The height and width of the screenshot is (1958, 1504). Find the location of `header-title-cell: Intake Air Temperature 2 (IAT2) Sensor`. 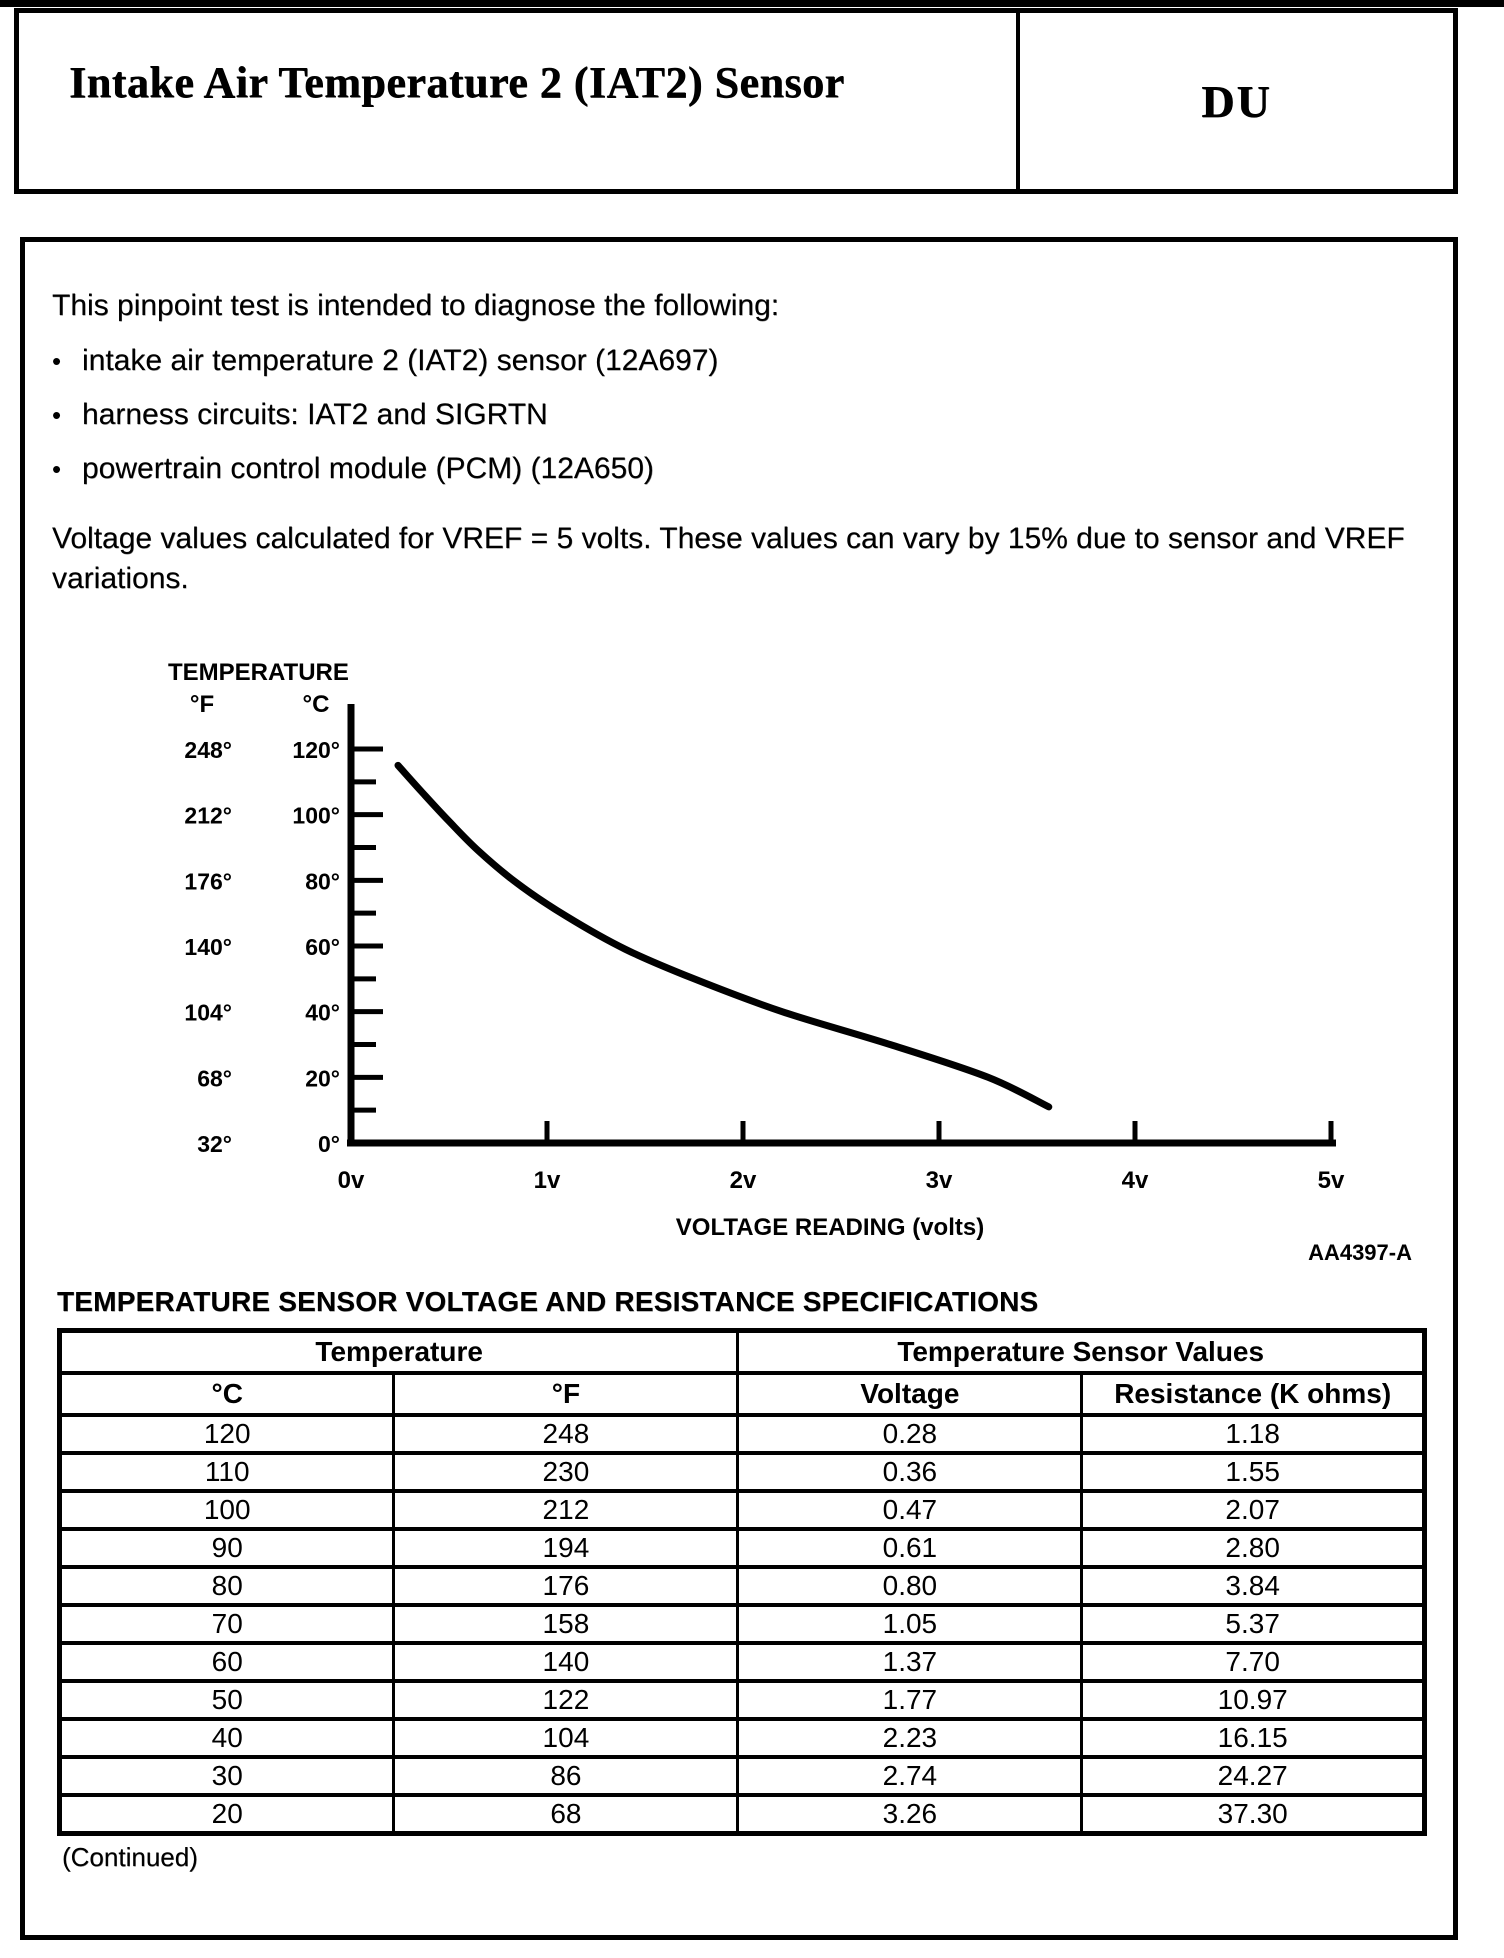

header-title-cell: Intake Air Temperature 2 (IAT2) Sensor is located at coordinates (517, 101).